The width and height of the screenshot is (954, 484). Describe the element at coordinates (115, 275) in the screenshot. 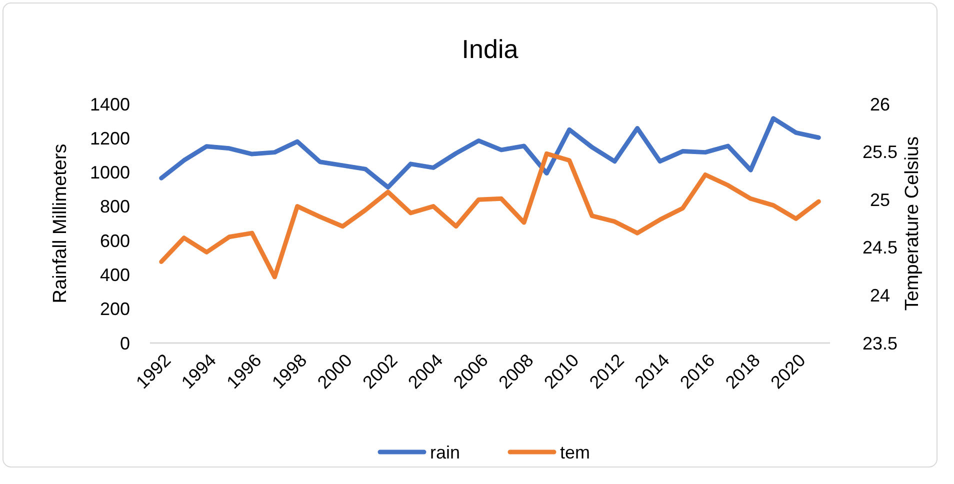

I see `y-tick-label: 400` at that location.